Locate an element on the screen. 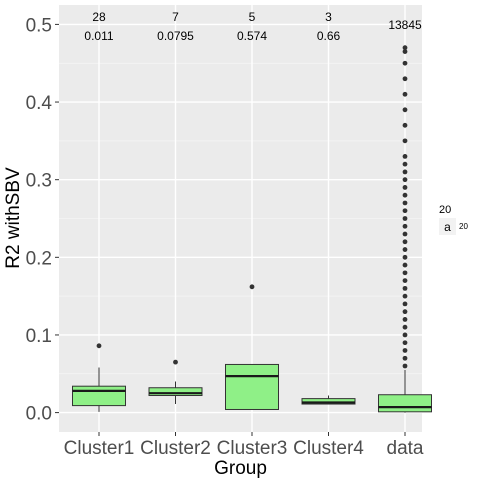 The width and height of the screenshot is (480, 480). x-tick-label: Cluster4 is located at coordinates (328, 448).